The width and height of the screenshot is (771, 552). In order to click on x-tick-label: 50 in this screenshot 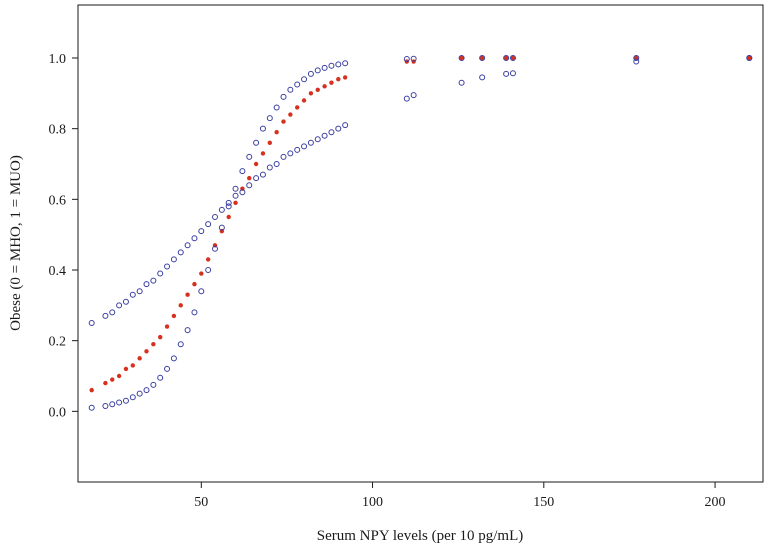, I will do `click(201, 502)`.